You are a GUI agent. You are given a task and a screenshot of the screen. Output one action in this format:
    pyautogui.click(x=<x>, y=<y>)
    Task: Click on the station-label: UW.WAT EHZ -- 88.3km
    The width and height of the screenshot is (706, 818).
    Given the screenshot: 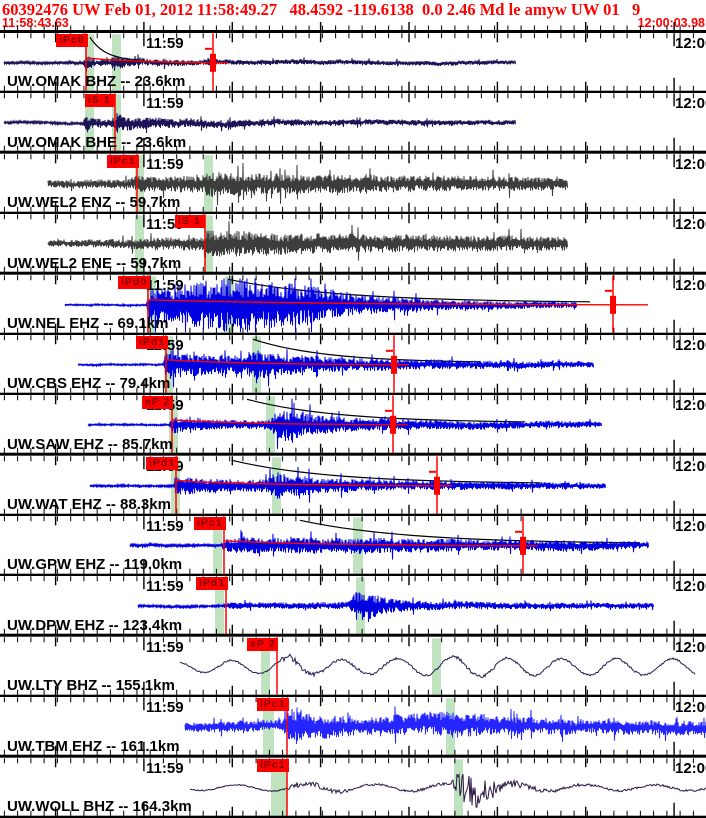 What is the action you would take?
    pyautogui.click(x=89, y=505)
    